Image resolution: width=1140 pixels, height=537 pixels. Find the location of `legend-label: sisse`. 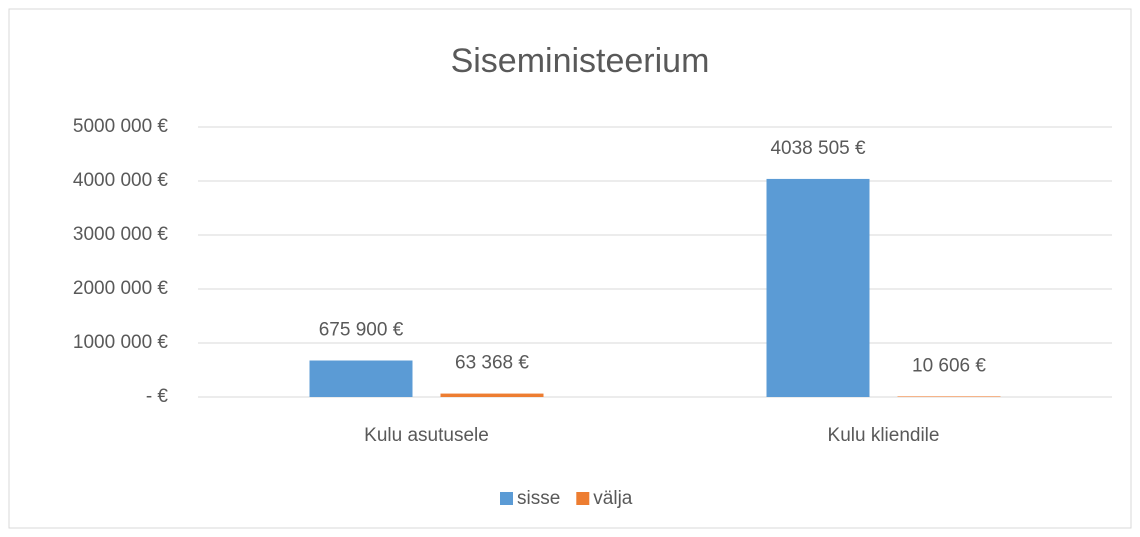

legend-label: sisse is located at coordinates (538, 498).